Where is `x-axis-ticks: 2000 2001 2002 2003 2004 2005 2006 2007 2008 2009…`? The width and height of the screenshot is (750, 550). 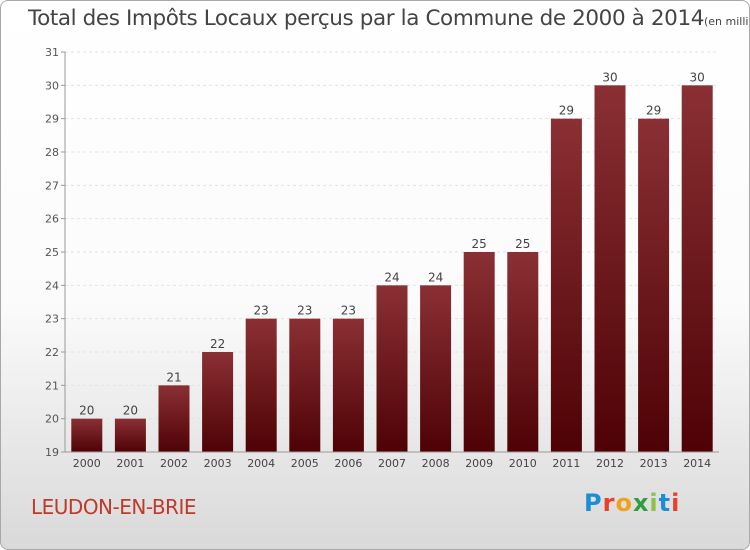 x-axis-ticks: 2000 2001 2002 2003 2004 2005 2006 2007 2008 2009… is located at coordinates (392, 463).